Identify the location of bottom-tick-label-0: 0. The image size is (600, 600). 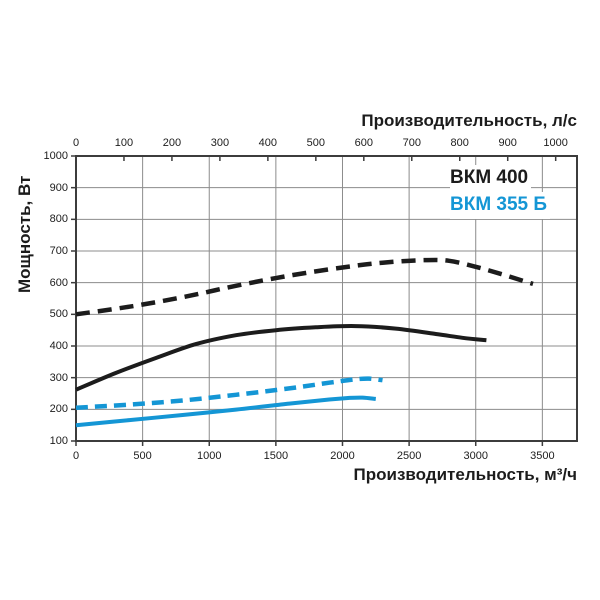
(76, 456).